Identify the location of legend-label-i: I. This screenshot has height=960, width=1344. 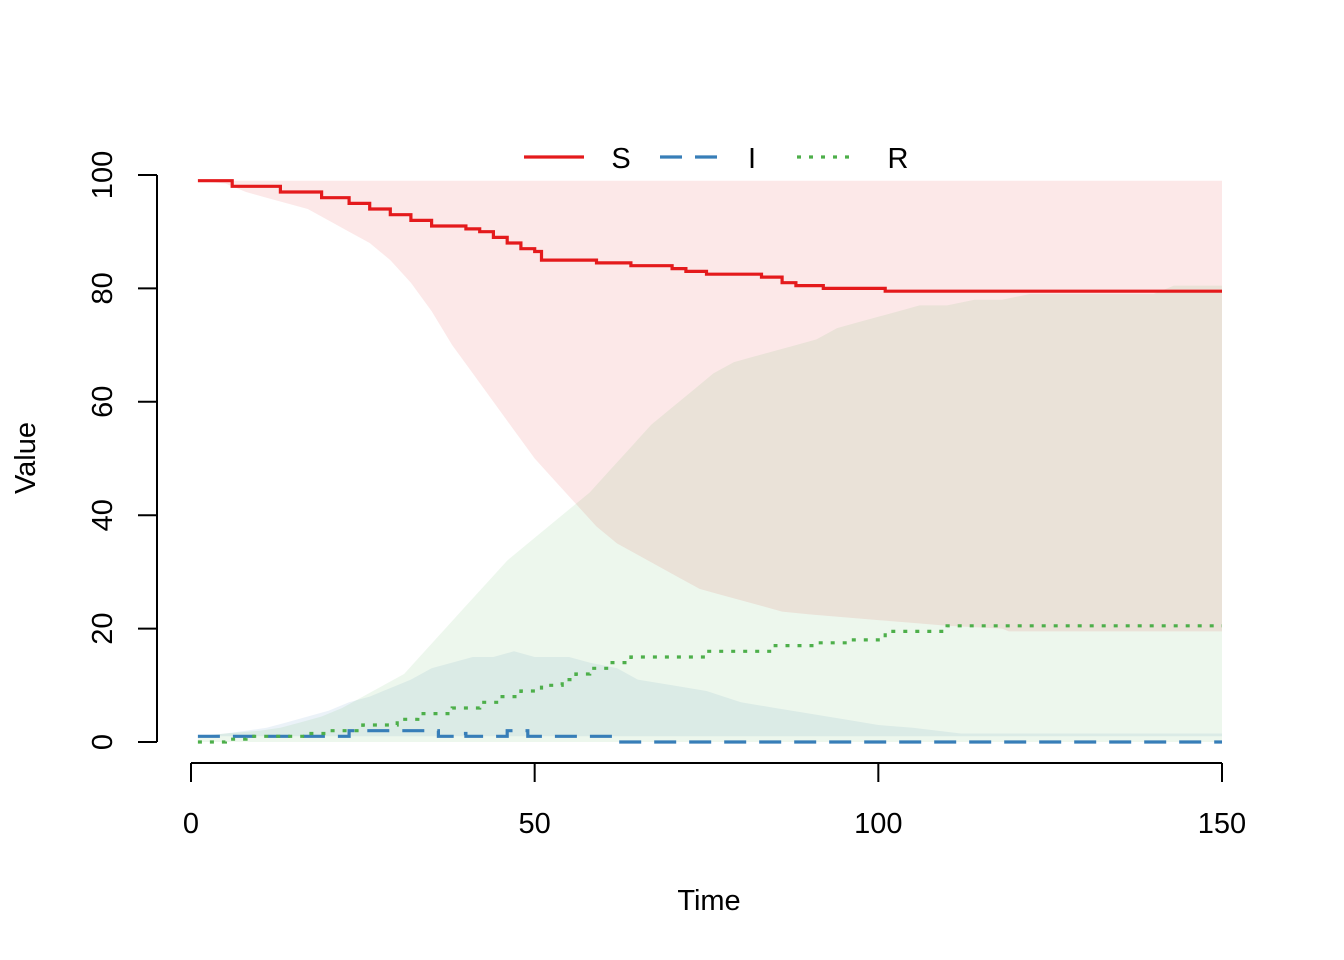
(752, 159).